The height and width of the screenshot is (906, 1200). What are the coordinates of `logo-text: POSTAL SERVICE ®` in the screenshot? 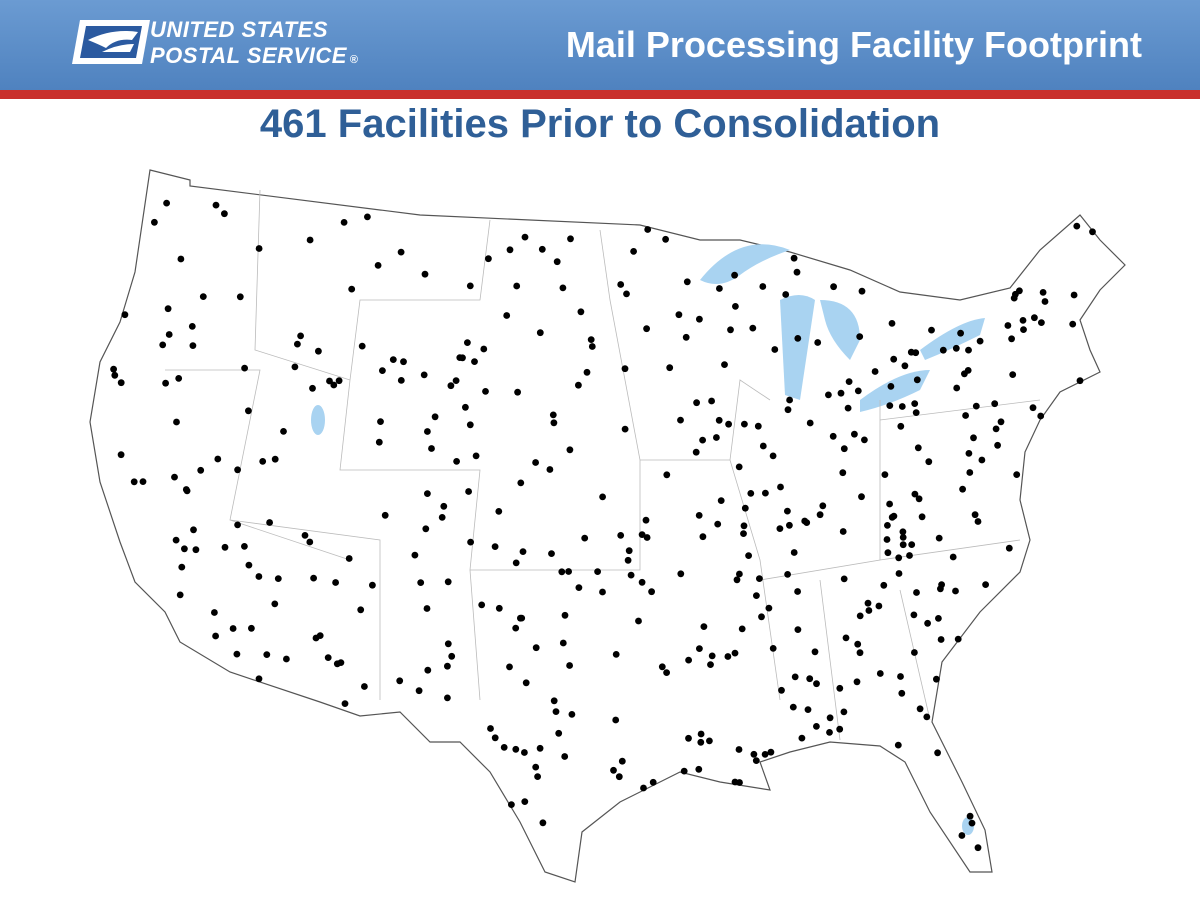 It's located at (254, 56).